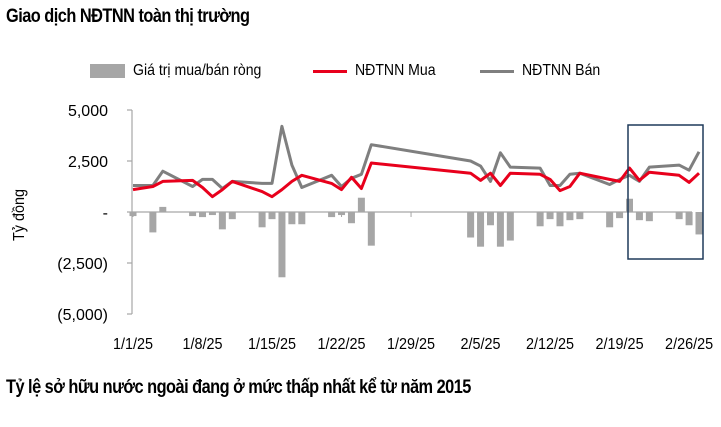 This screenshot has width=721, height=427. What do you see at coordinates (105, 213) in the screenshot?
I see `y-tick-label: -` at bounding box center [105, 213].